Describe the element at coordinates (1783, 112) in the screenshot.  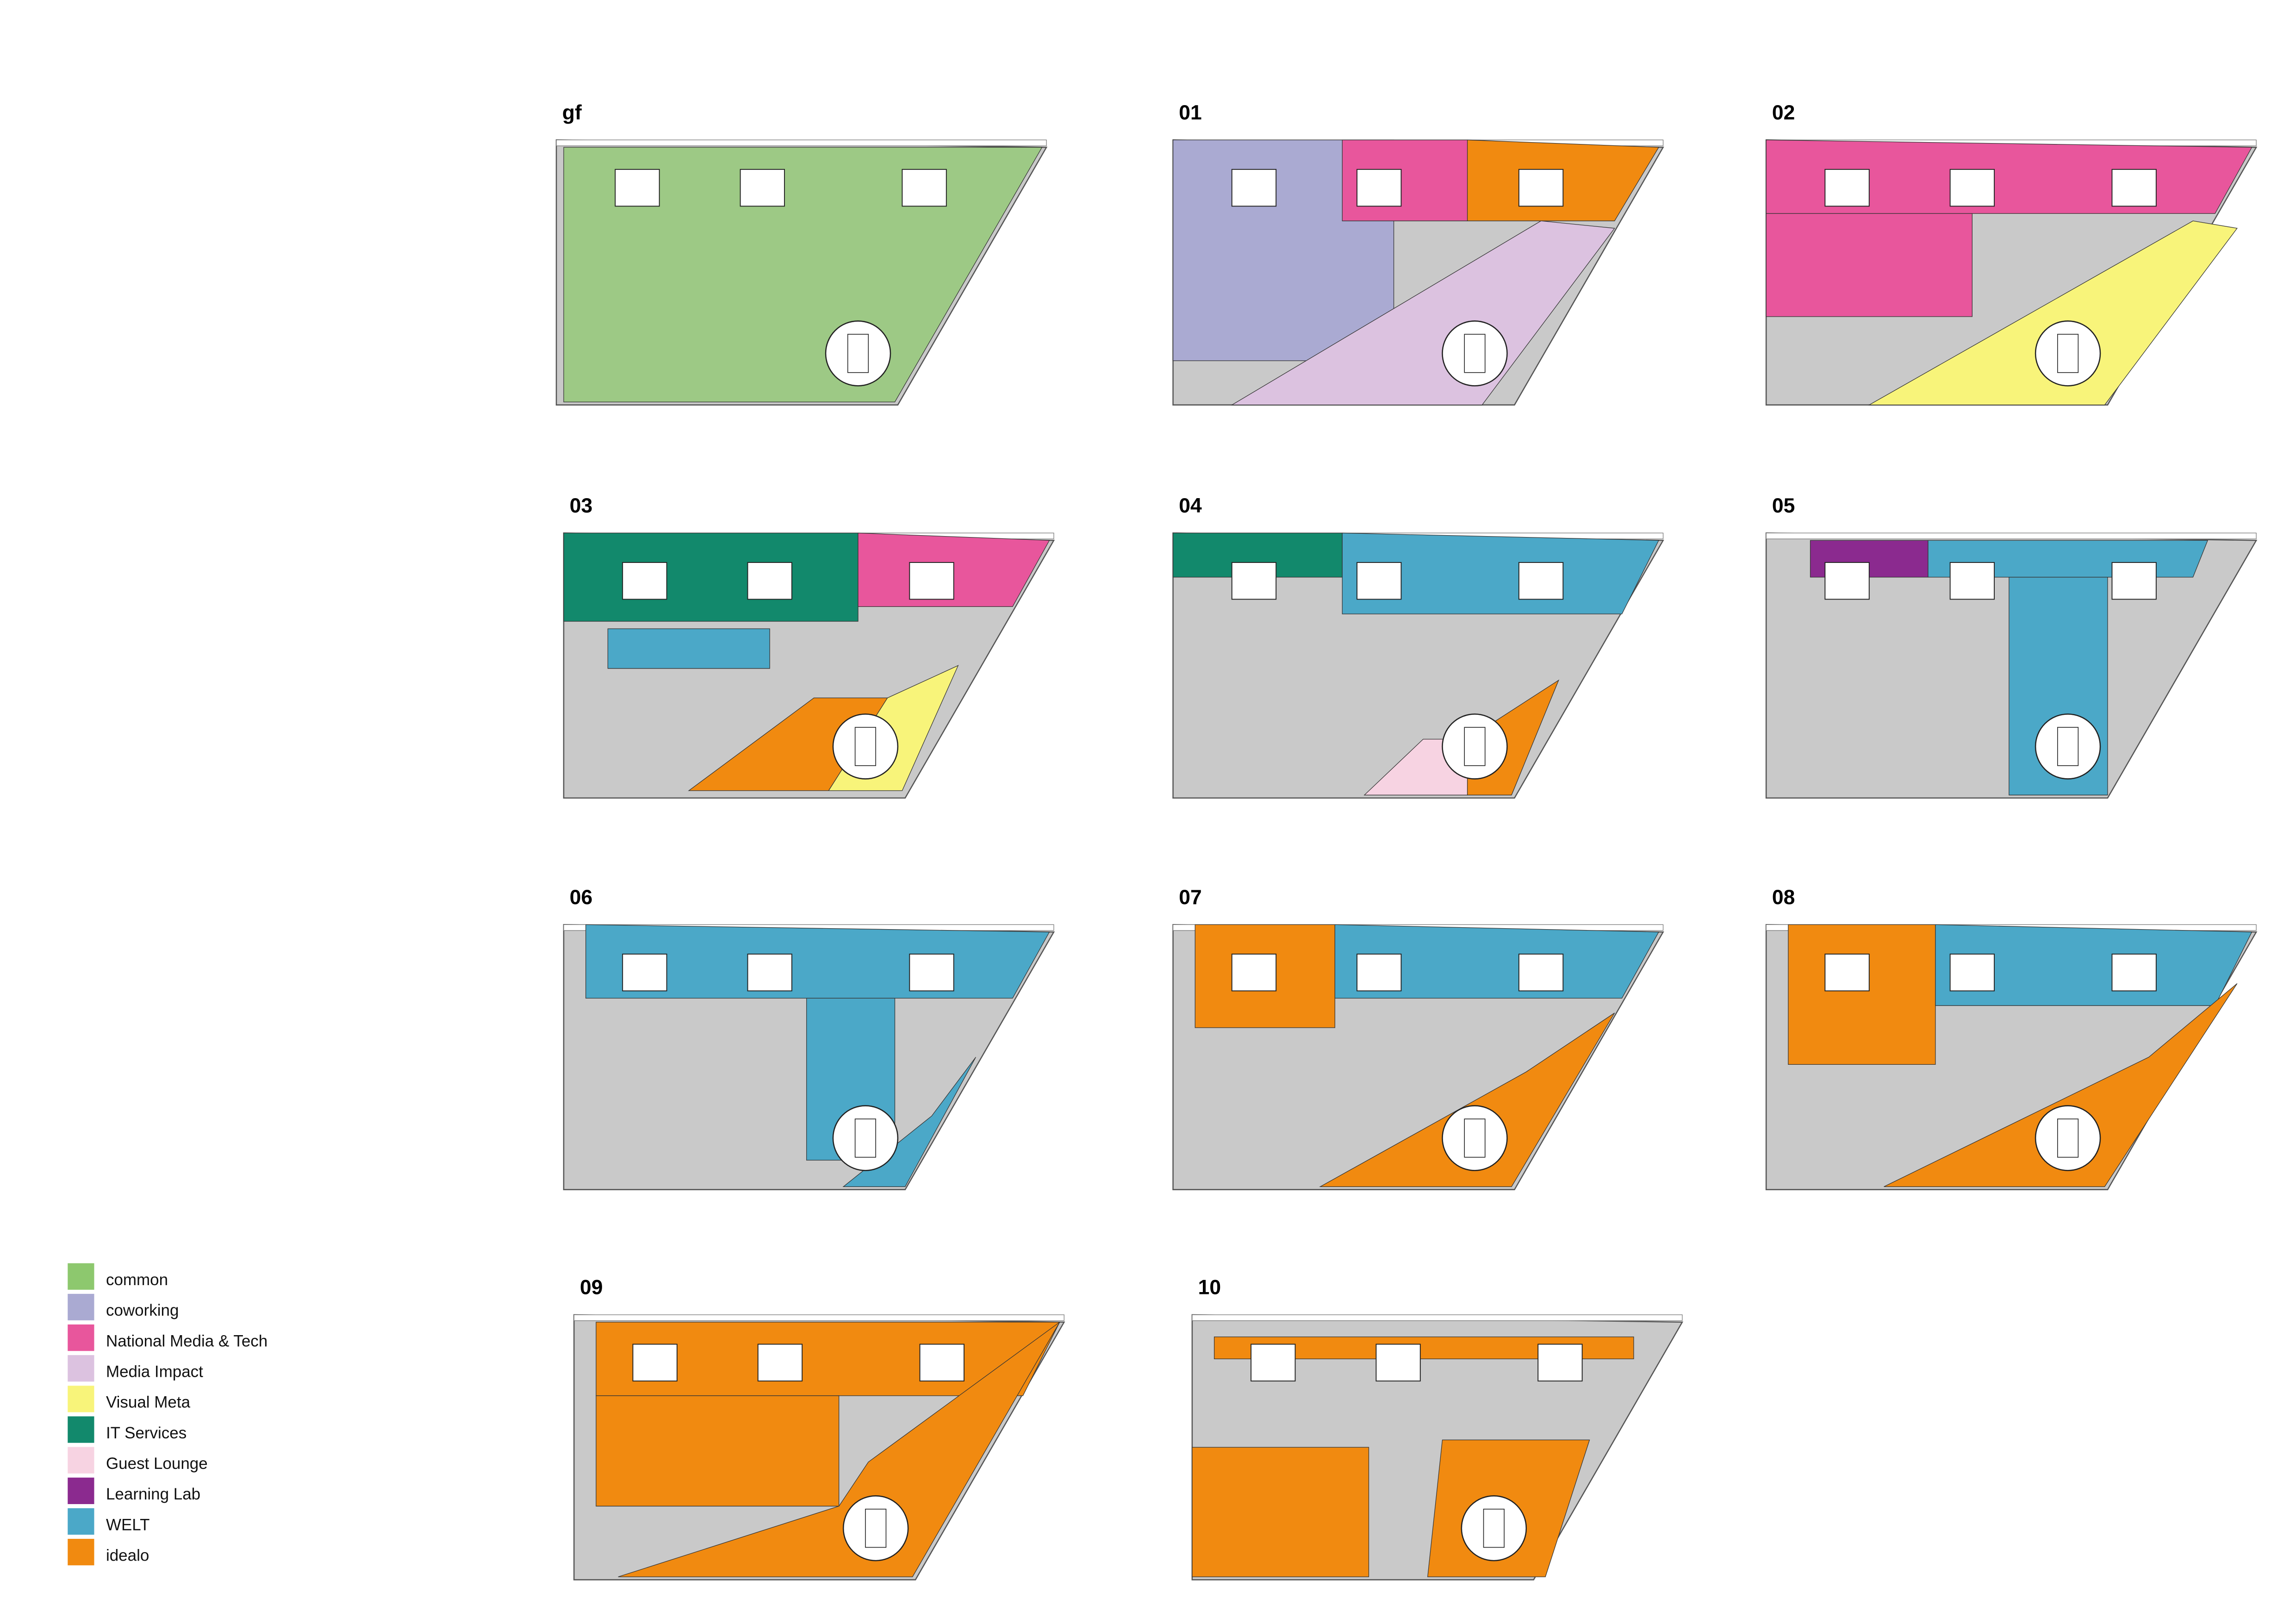
I see `floor-label: 02` at that location.